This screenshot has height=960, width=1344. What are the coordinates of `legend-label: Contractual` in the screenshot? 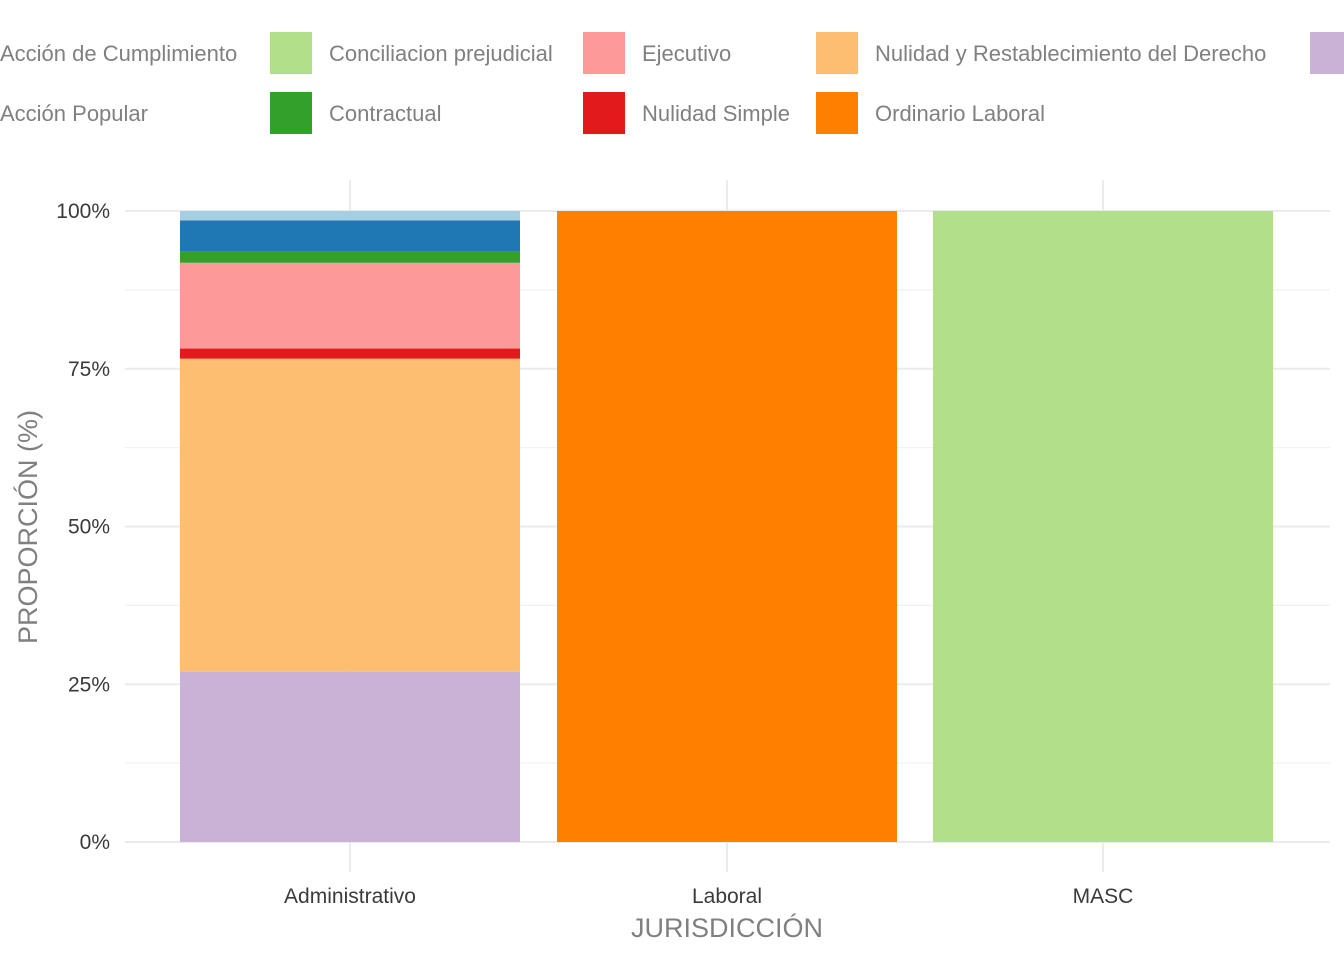 It's located at (385, 113).